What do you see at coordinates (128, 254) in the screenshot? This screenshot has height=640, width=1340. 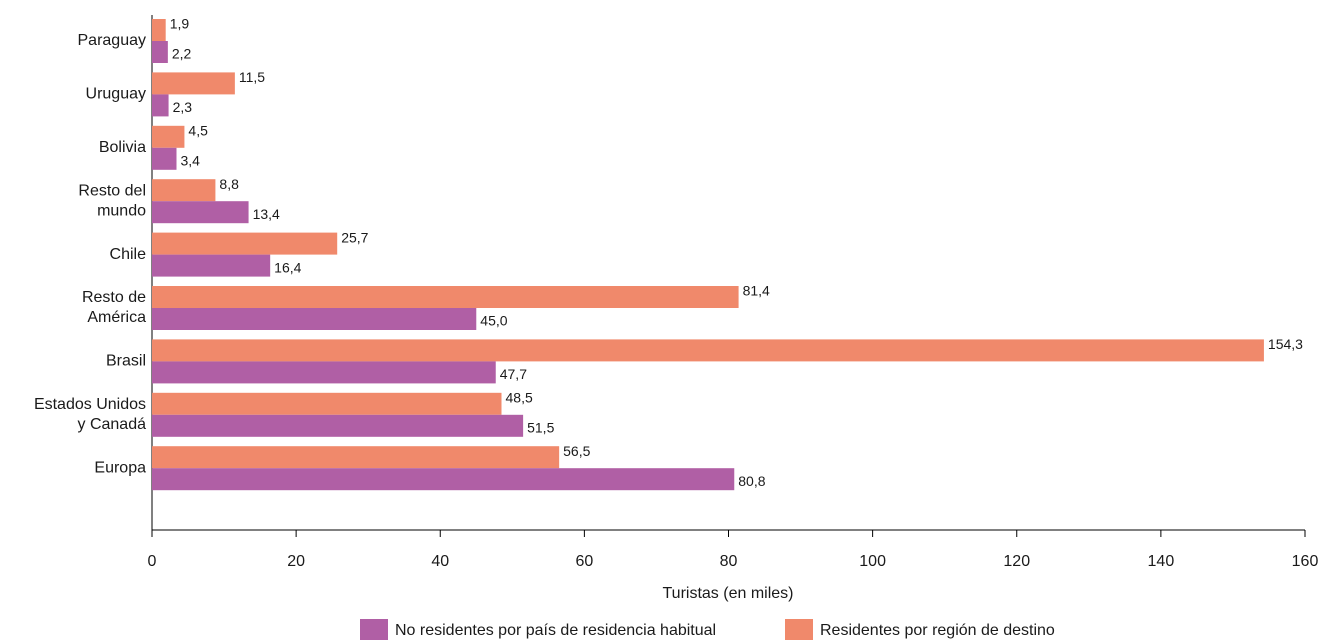 I see `y-tick-label: Chile` at bounding box center [128, 254].